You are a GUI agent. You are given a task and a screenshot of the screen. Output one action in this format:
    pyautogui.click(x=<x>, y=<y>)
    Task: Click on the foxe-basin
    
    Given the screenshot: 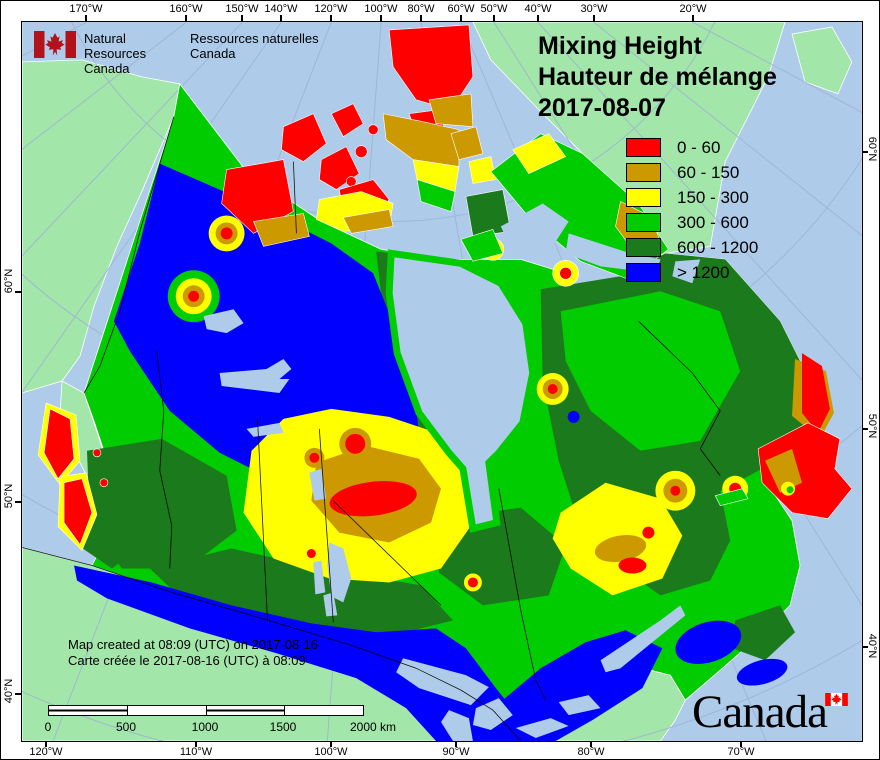 What is the action you would take?
    pyautogui.click(x=534, y=228)
    